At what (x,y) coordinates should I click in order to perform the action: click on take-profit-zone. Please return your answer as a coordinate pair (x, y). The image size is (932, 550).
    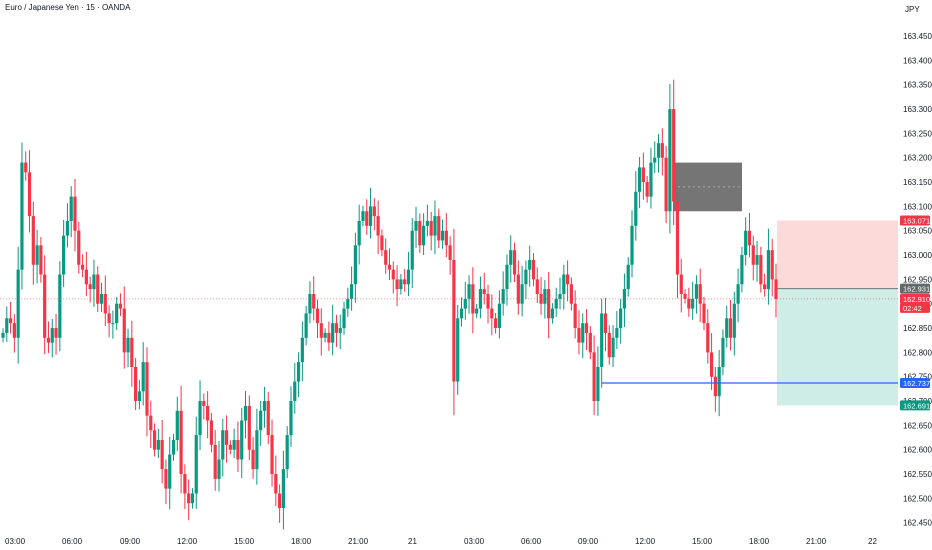
    Looking at the image, I should click on (837, 347).